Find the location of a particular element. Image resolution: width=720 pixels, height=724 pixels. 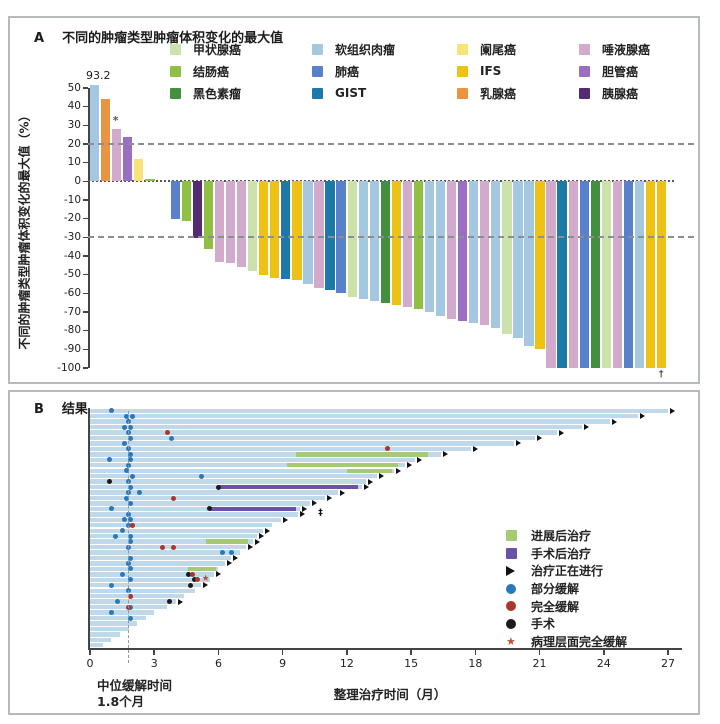

outcome-legend-item: 治疗正在进行 is located at coordinates (566, 571).